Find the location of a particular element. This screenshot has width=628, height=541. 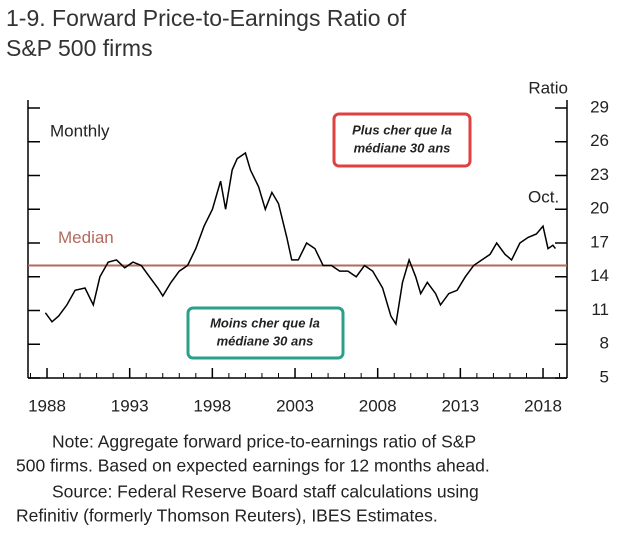

x-tick-label: 2003 is located at coordinates (295, 405).